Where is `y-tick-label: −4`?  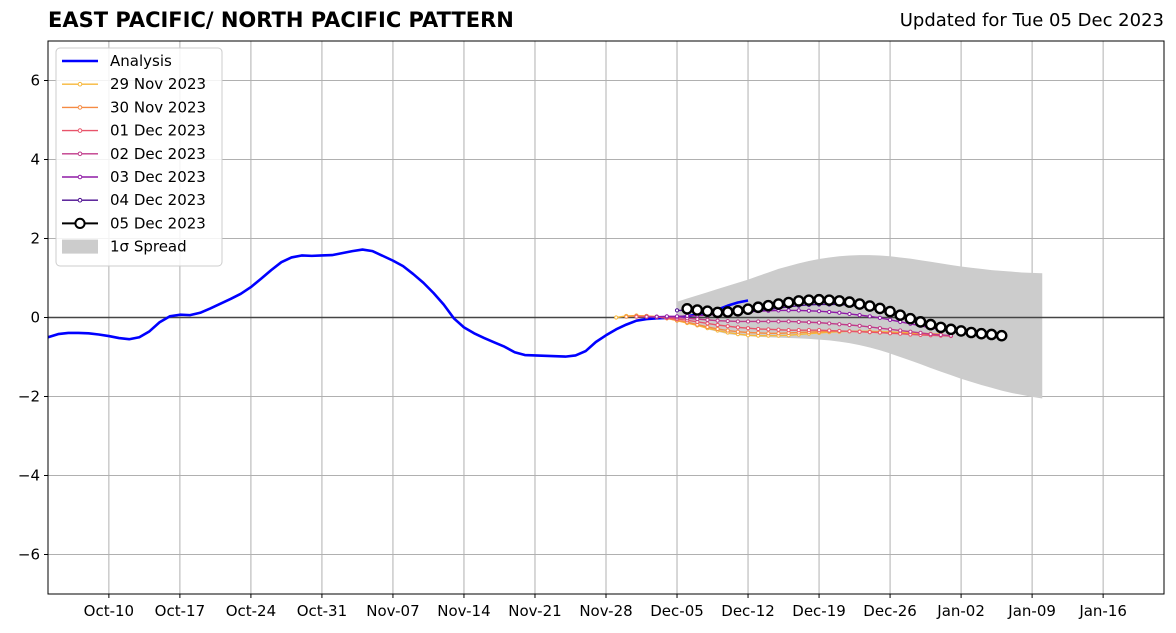
y-tick-label: −4 is located at coordinates (29, 476).